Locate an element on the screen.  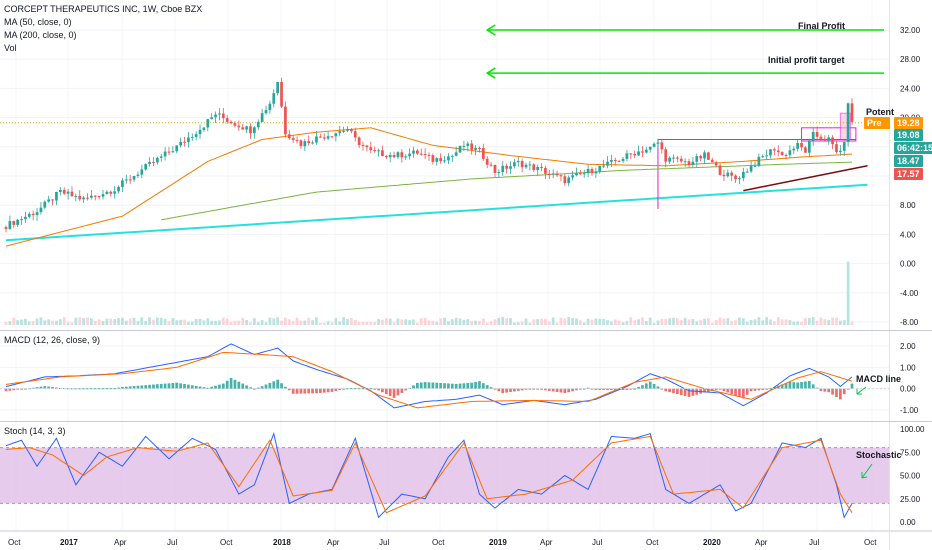
time-tick-label: Jul is located at coordinates (597, 542).